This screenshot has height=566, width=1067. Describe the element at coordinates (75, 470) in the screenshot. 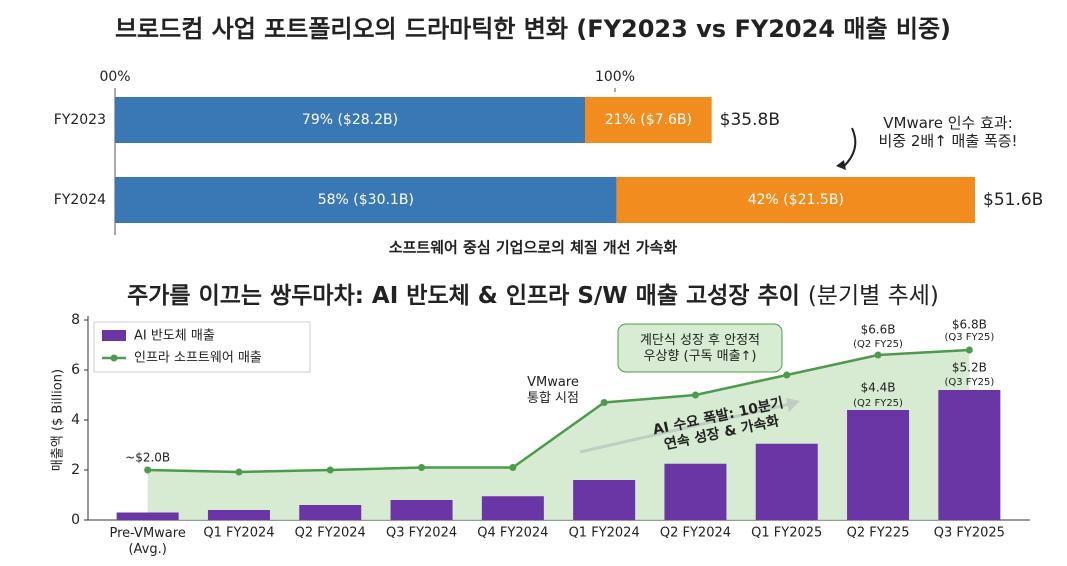

I see `y-tick-label: 2` at that location.